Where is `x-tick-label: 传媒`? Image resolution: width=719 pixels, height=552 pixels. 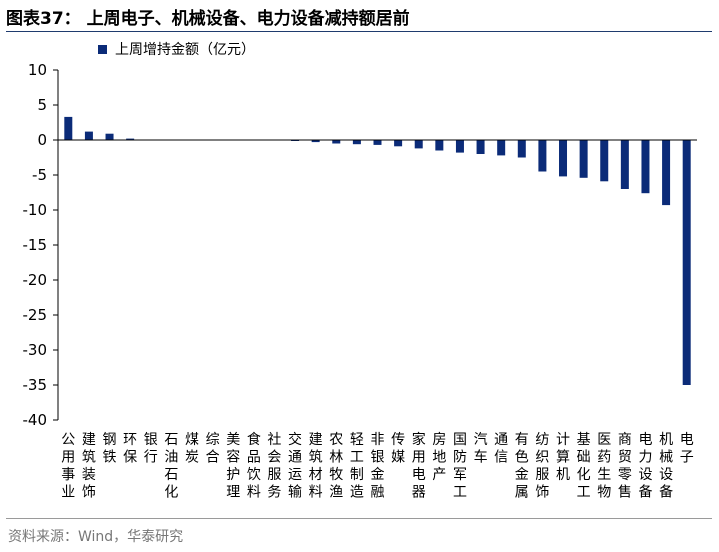 x-tick-label: 传媒 is located at coordinates (398, 449).